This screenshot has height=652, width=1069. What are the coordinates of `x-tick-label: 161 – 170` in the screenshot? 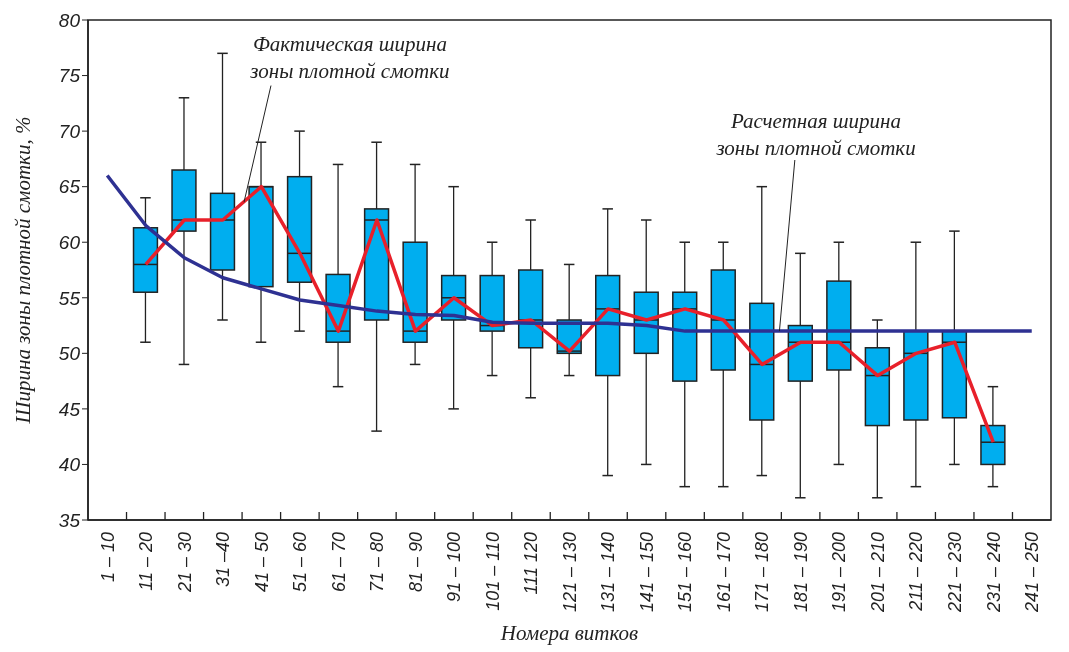 It's located at (723, 572).